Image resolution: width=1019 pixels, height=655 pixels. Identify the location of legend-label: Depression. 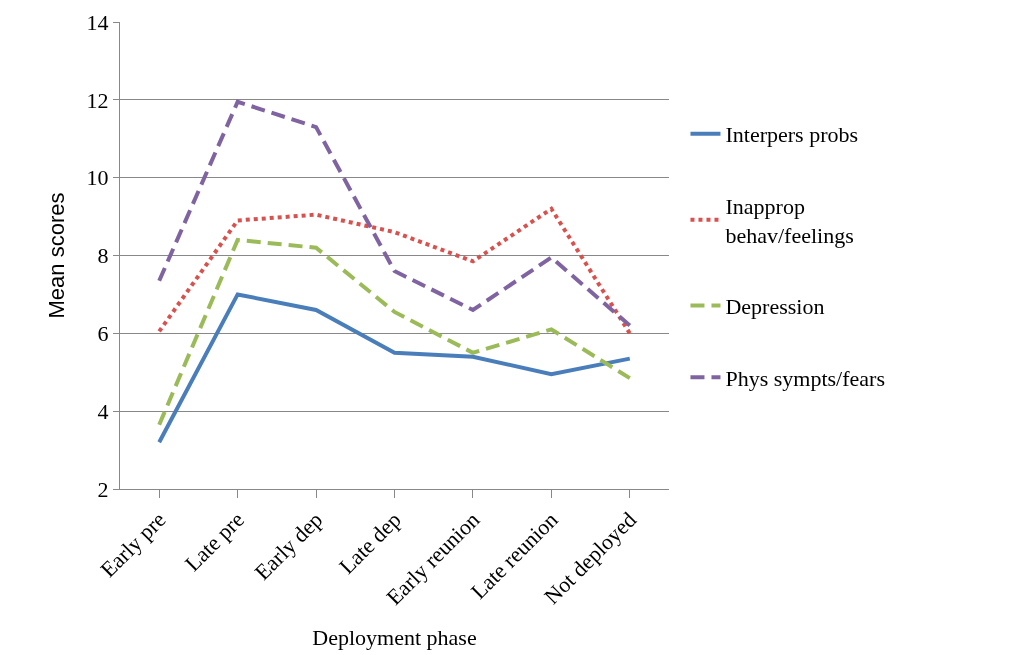
(775, 307).